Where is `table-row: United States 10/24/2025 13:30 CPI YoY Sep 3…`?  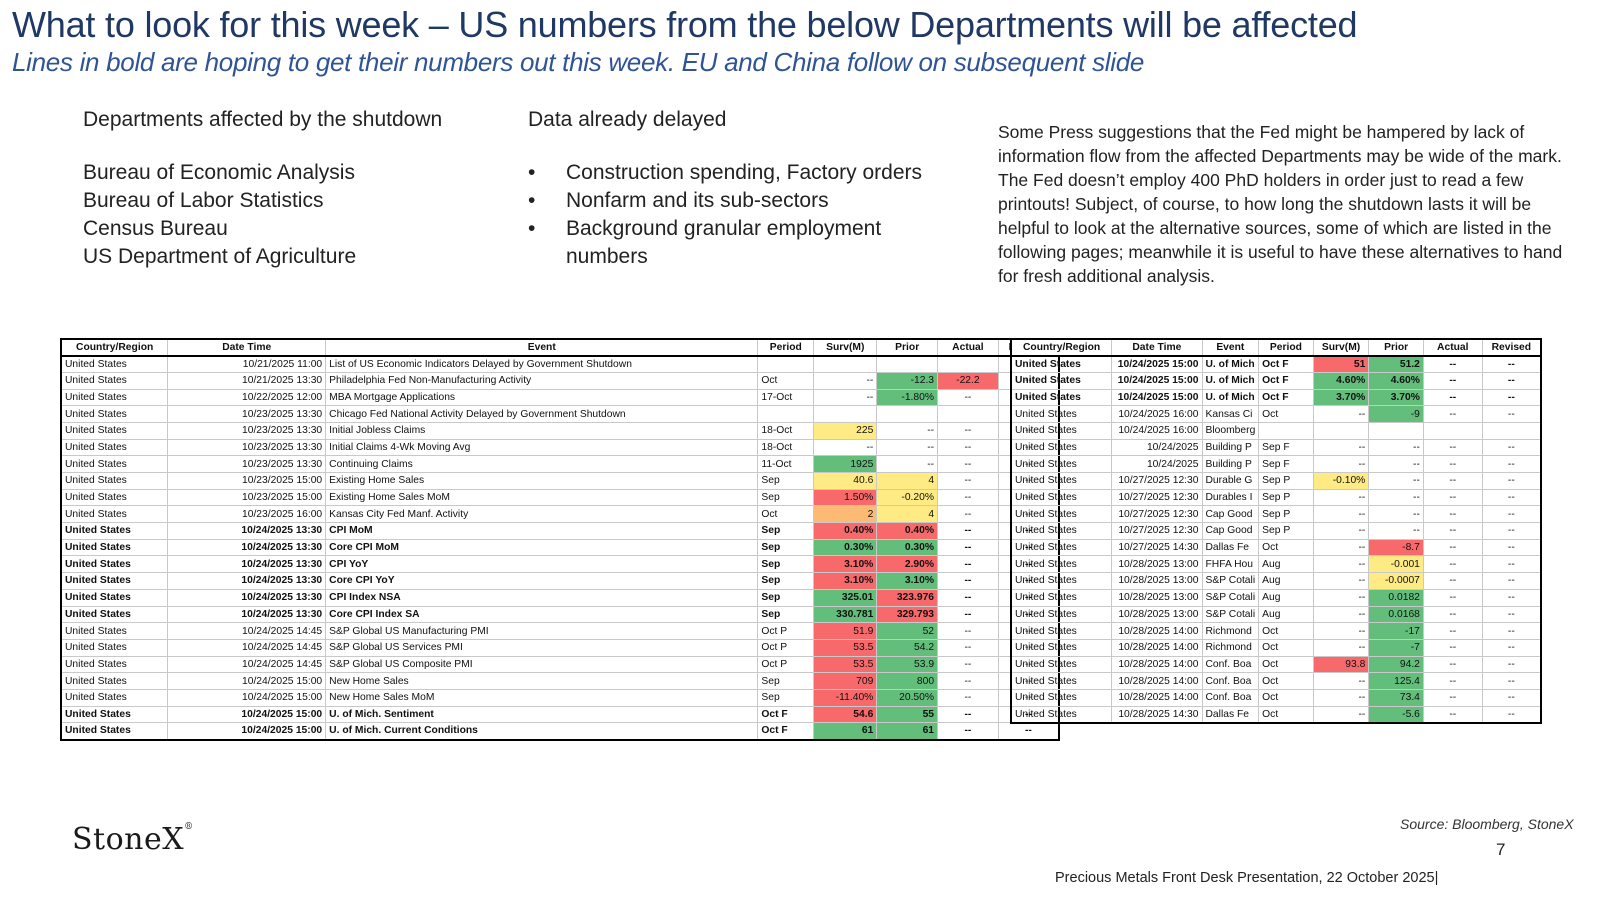
table-row: United States 10/24/2025 13:30 CPI YoY Sep 3… is located at coordinates (560, 564).